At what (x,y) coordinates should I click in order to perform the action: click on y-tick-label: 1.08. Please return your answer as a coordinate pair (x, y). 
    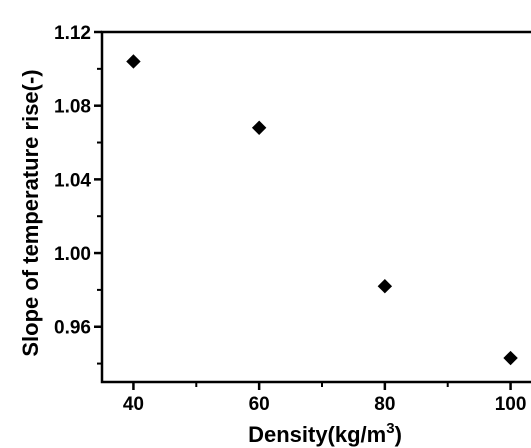
    Looking at the image, I should click on (72, 107).